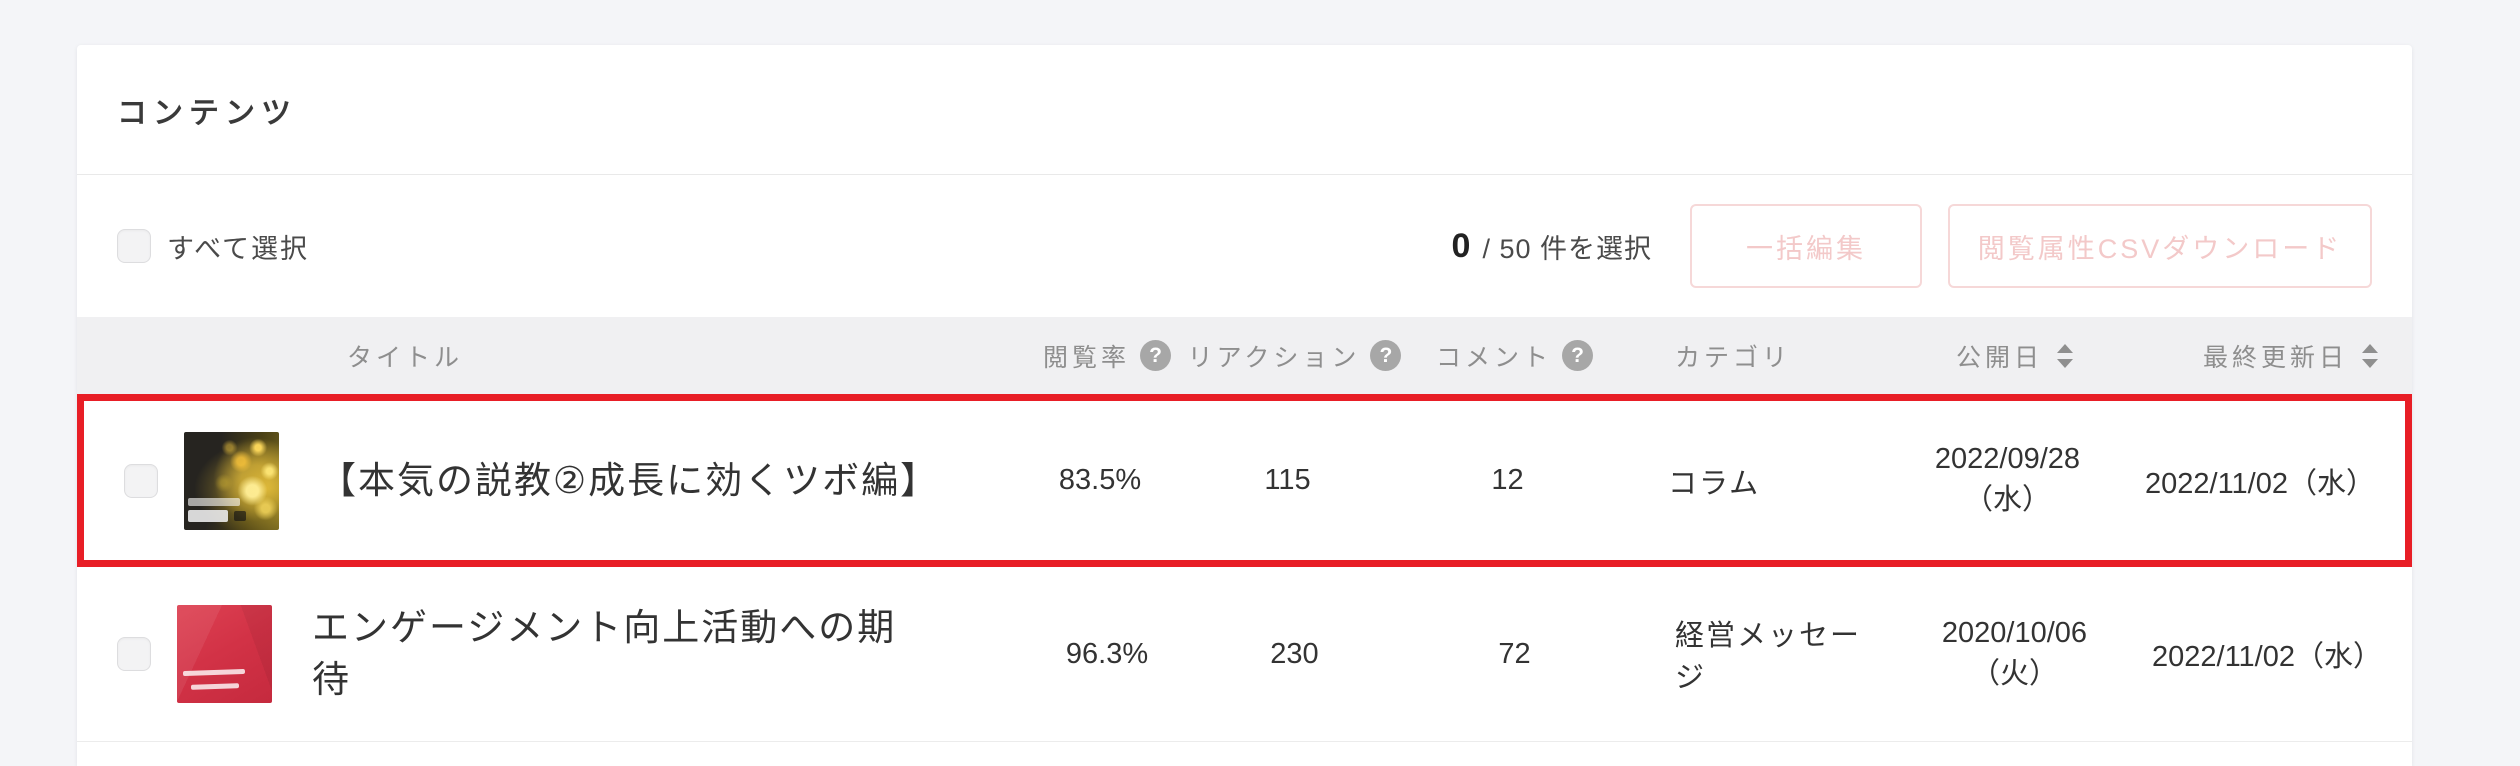 This screenshot has width=2520, height=766. Describe the element at coordinates (1386, 355) in the screenshot. I see `reactions-help-icon: ?` at that location.